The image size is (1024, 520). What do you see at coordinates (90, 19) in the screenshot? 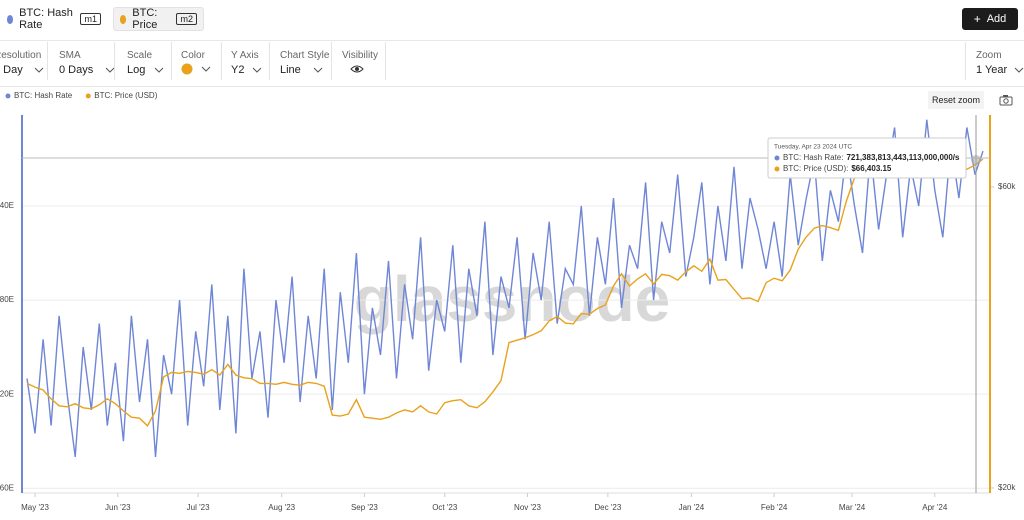
I see `tab-tag: m1` at bounding box center [90, 19].